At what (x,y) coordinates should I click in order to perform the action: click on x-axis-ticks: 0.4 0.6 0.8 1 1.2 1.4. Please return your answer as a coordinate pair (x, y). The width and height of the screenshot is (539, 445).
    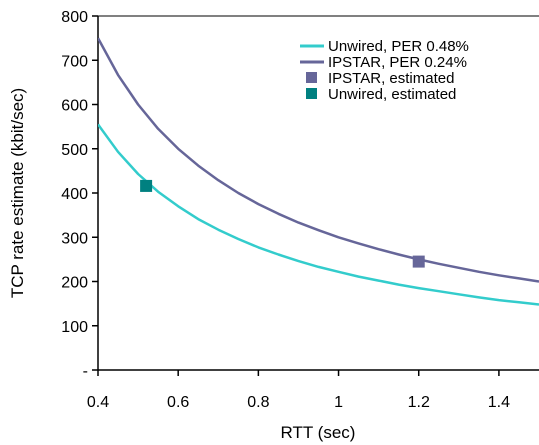
    Looking at the image, I should click on (298, 390).